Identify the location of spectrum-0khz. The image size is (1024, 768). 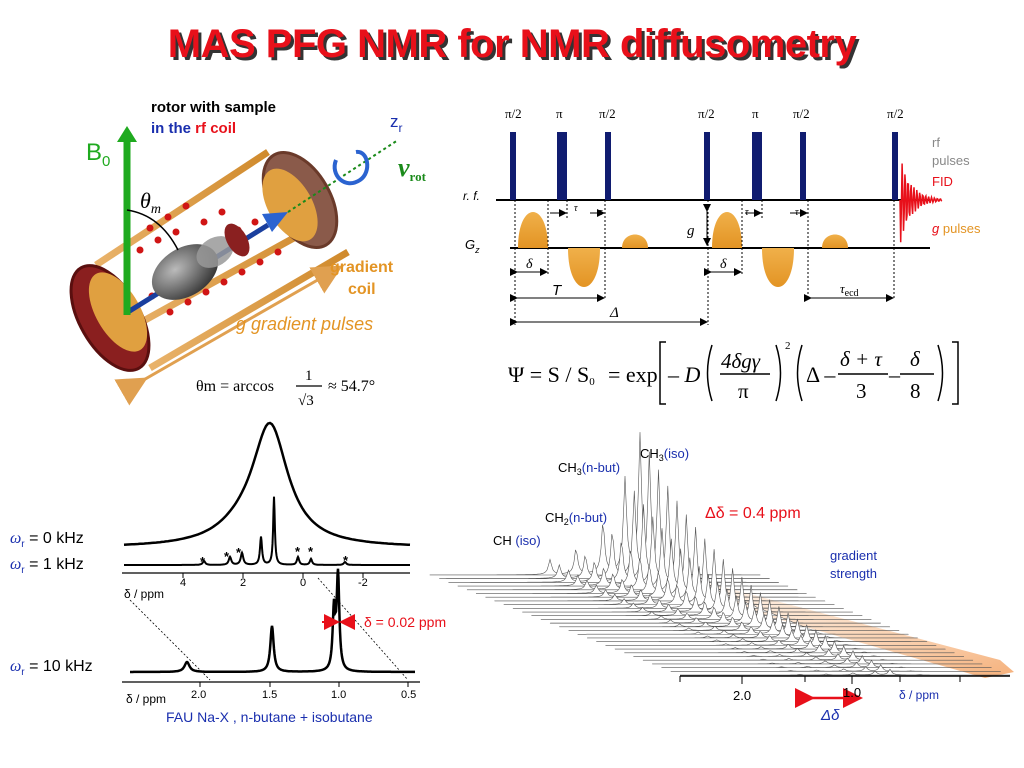
(267, 484).